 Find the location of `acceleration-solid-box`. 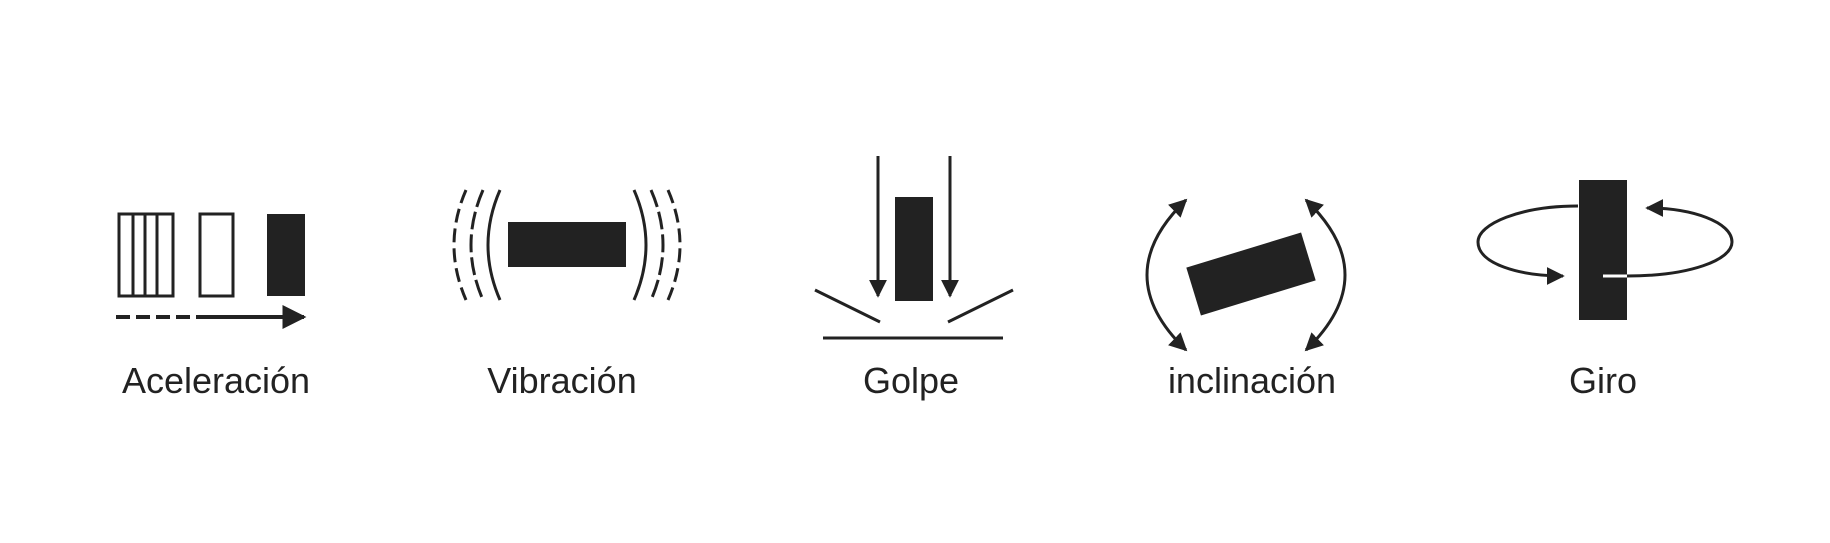

acceleration-solid-box is located at coordinates (286, 255).